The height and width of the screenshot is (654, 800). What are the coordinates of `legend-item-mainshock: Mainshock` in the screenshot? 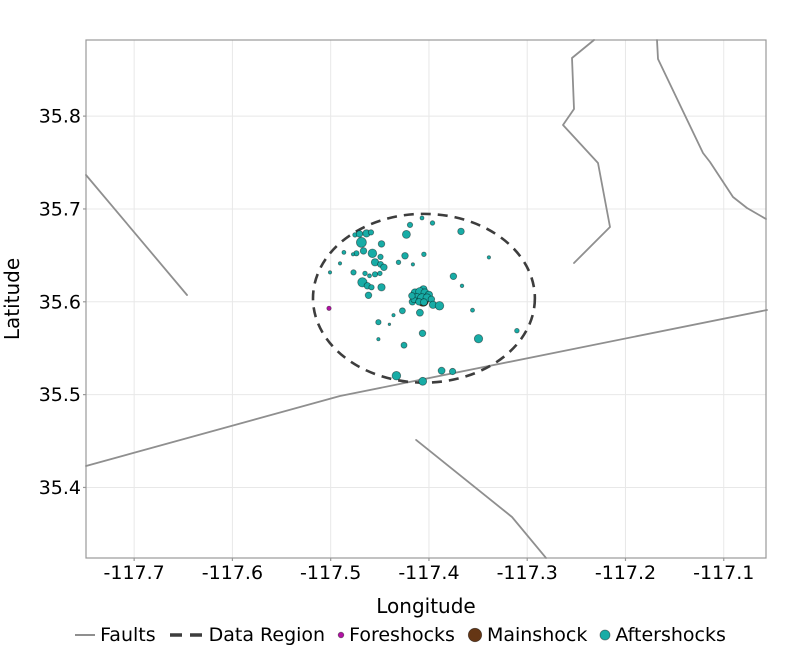 It's located at (527, 635).